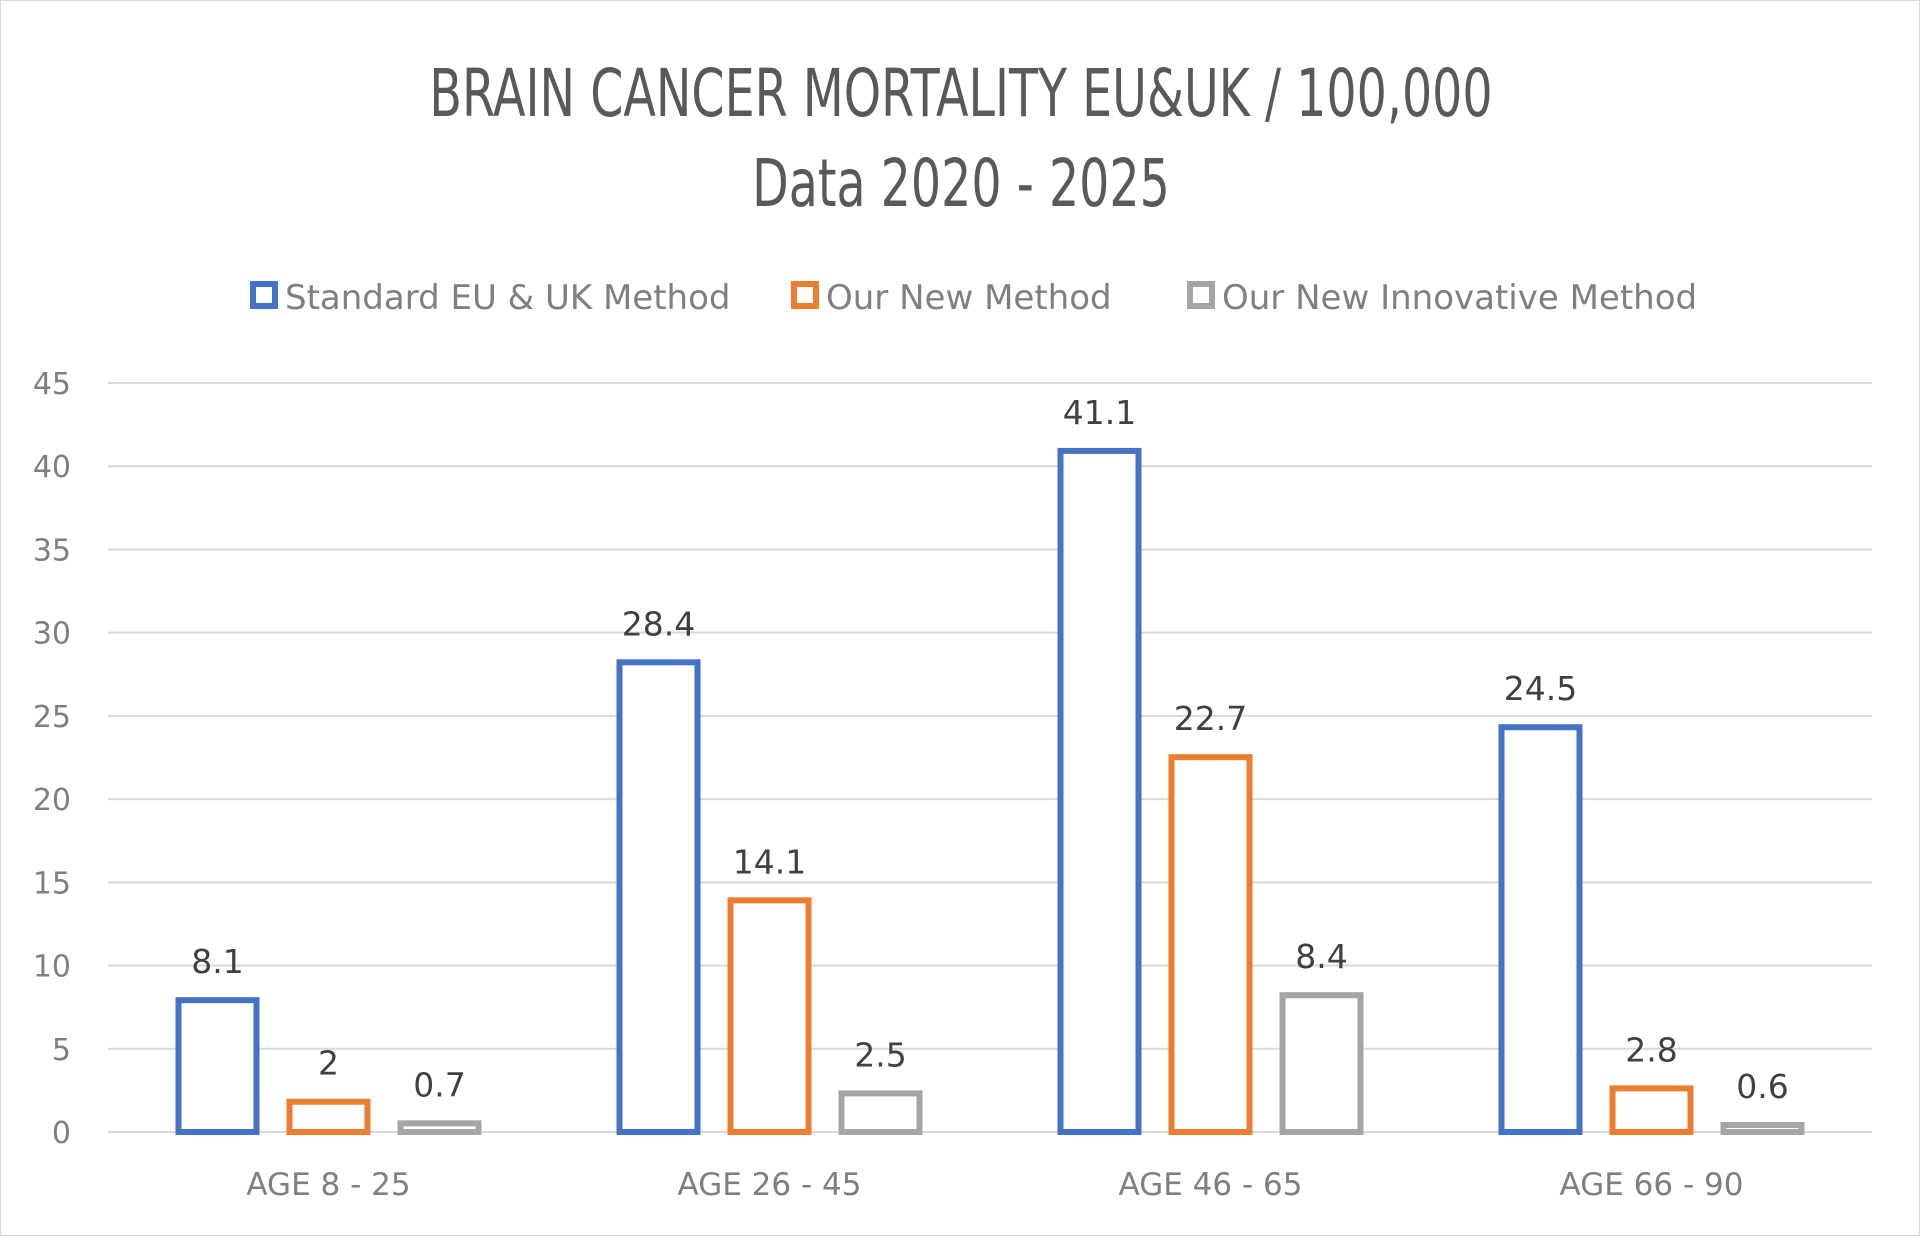  Describe the element at coordinates (52, 967) in the screenshot. I see `y-tick-label: 10` at that location.